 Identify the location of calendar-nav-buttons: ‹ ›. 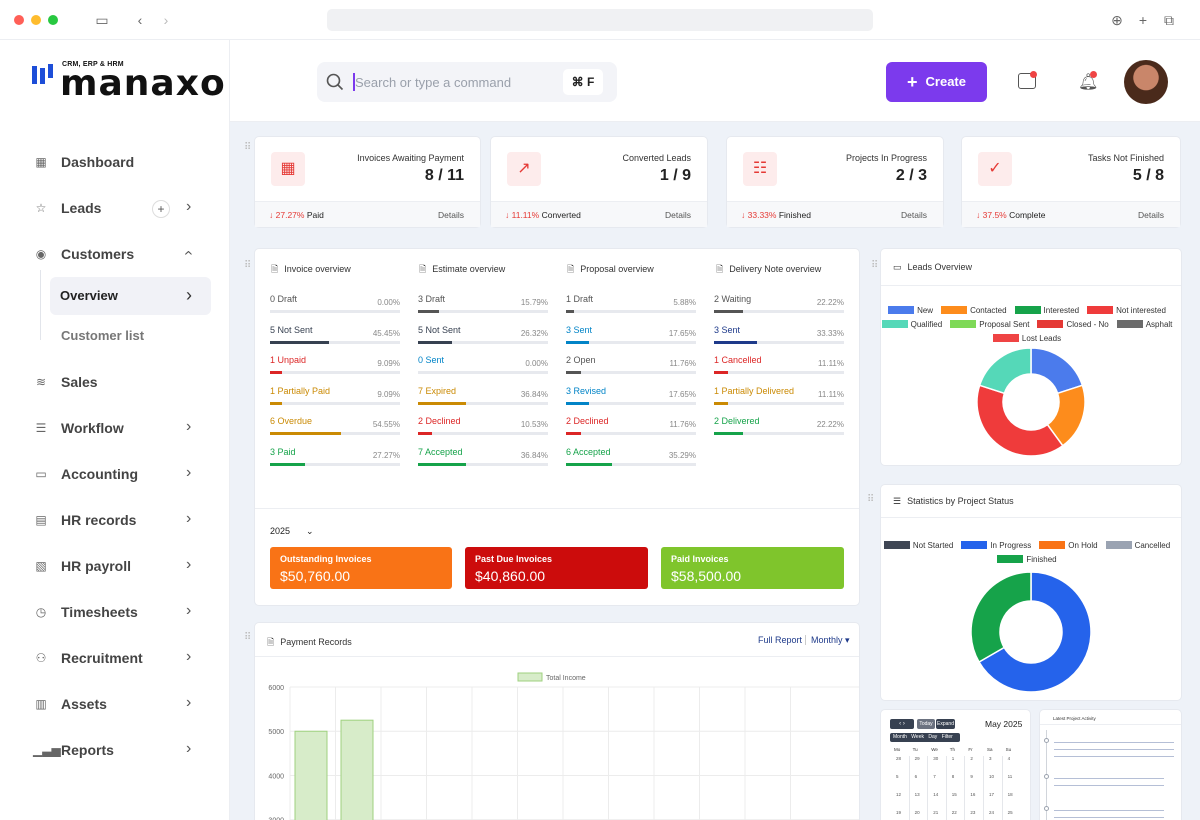
(902, 724).